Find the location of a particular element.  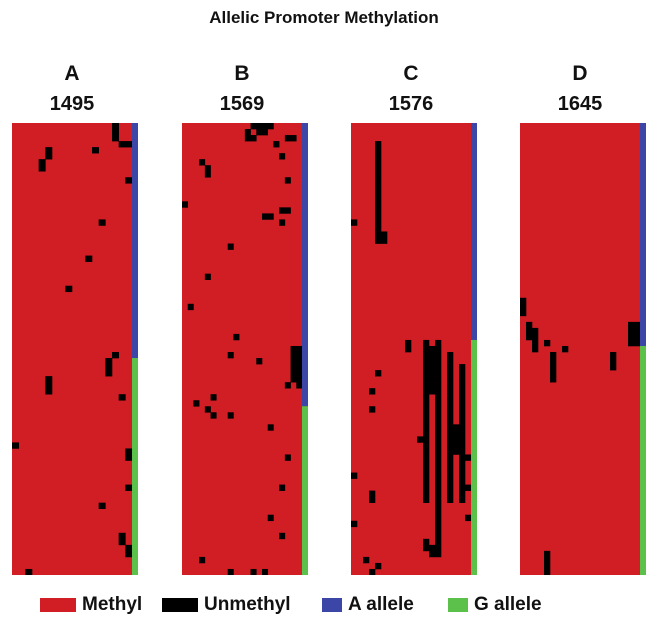

panel-b-heatmap is located at coordinates (245, 349).